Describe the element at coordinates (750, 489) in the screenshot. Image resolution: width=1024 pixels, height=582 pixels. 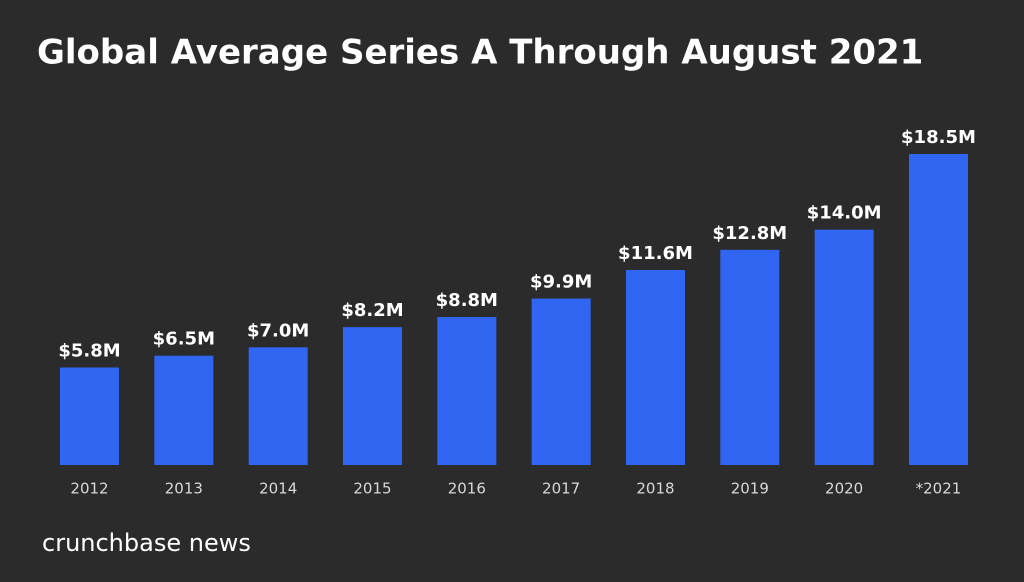
I see `x-tick-label: 2019` at that location.